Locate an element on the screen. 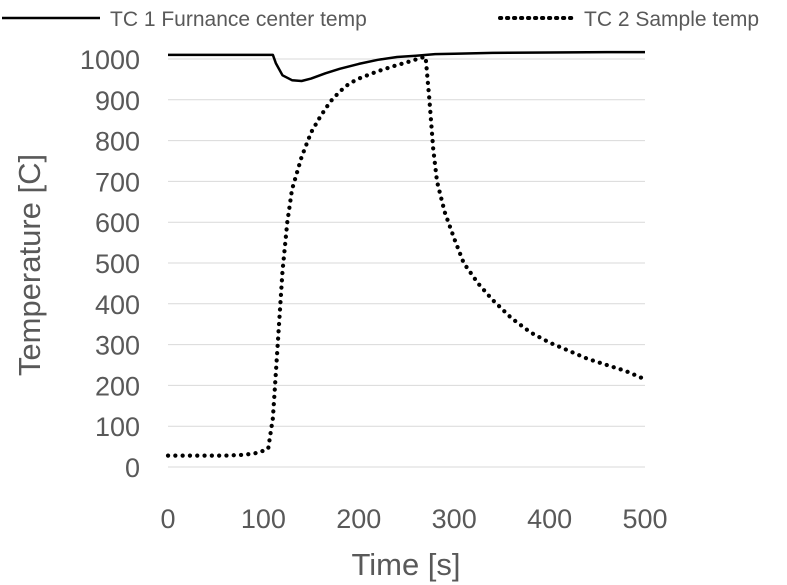 This screenshot has height=585, width=787. x-axis-title: Time [s] is located at coordinates (405, 564).